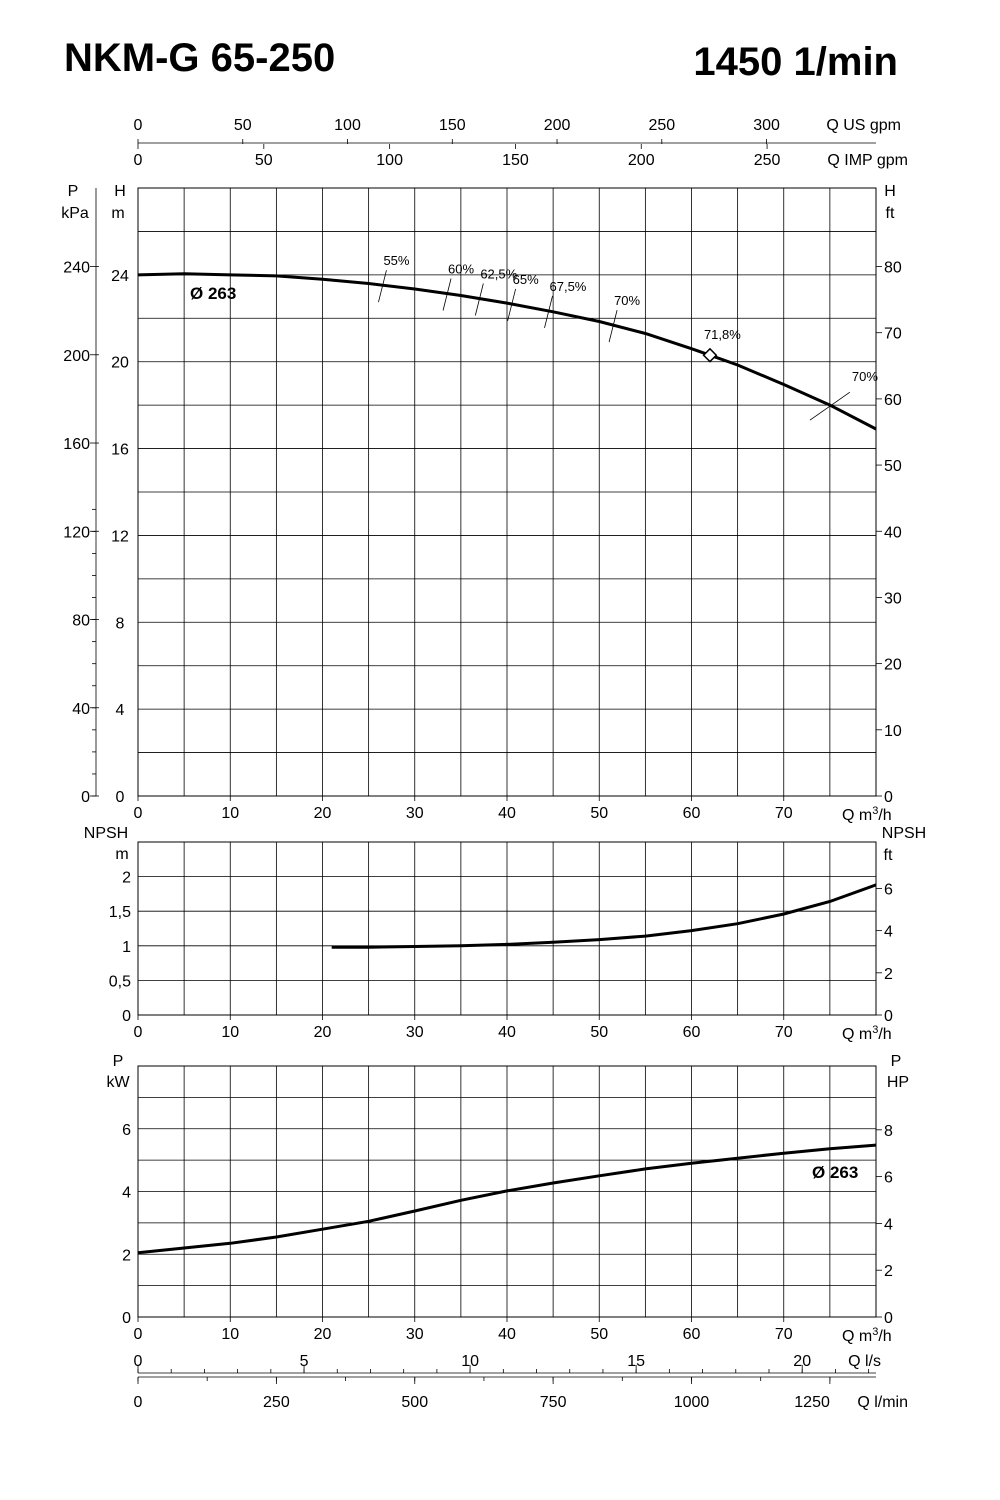 This screenshot has width=1000, height=1500. Describe the element at coordinates (661, 125) in the screenshot. I see `us-gpm-tick-label: 250` at that location.